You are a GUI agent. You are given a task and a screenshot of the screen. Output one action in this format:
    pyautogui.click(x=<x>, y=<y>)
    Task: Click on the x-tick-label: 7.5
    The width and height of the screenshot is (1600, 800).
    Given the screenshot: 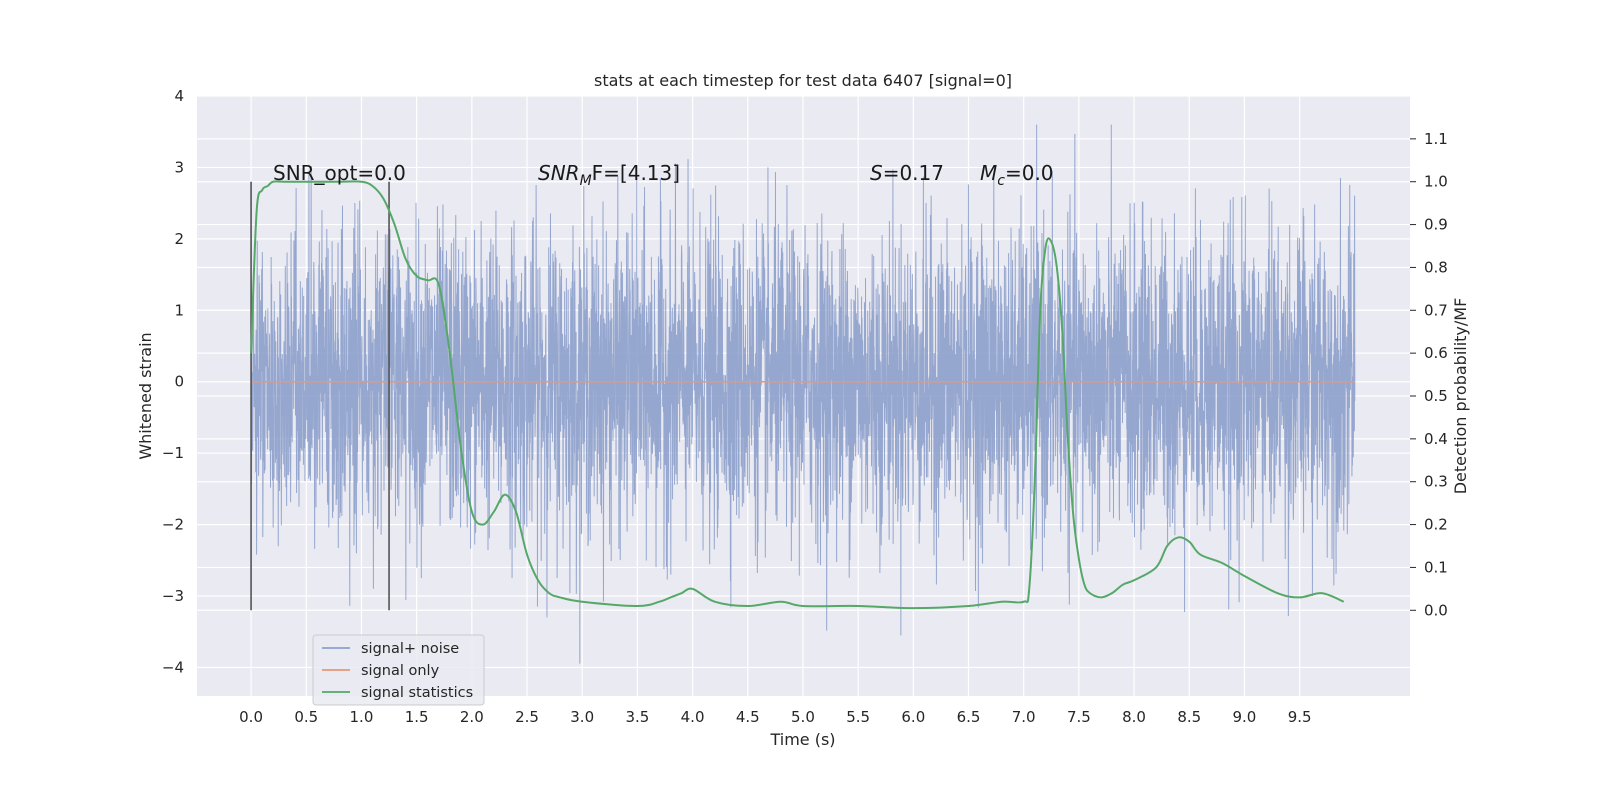 What is the action you would take?
    pyautogui.click(x=1079, y=717)
    